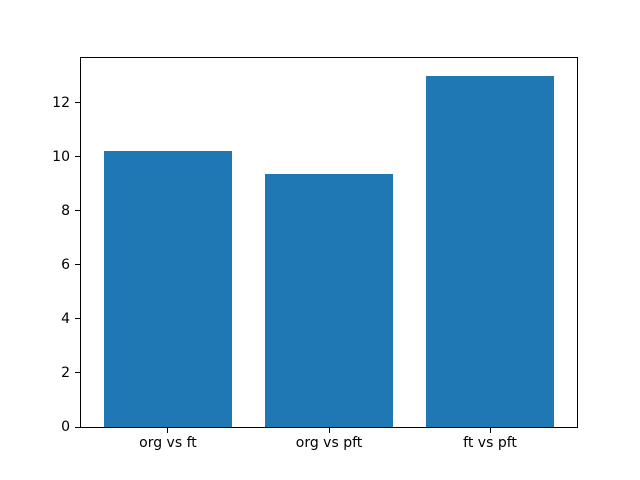  Describe the element at coordinates (329, 300) in the screenshot. I see `bar-org-vs-pft` at that location.